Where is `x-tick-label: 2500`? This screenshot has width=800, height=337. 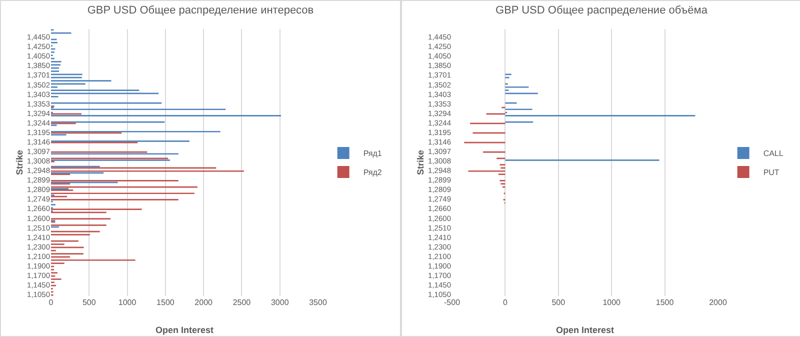 x-tick-label: 2500 is located at coordinates (242, 302).